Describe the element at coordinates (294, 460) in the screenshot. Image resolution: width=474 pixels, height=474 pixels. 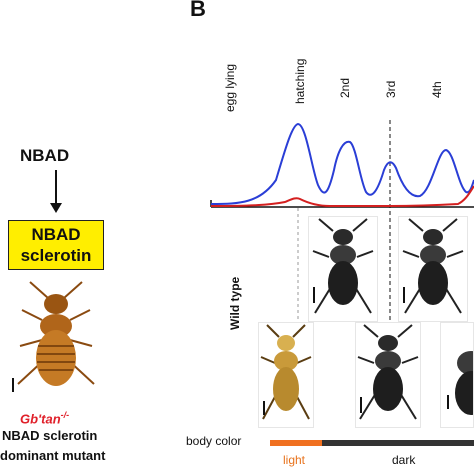
I see `body-color-light-label: light` at that location.